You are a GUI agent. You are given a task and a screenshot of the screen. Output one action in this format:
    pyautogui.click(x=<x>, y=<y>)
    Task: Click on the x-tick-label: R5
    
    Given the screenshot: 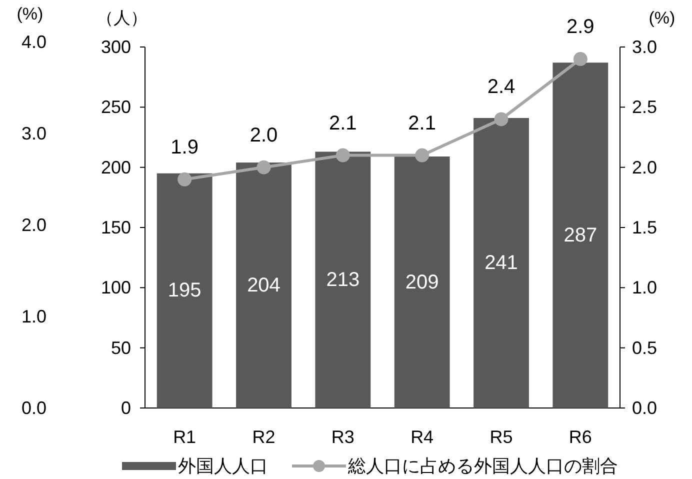 What is the action you would take?
    pyautogui.click(x=501, y=437)
    